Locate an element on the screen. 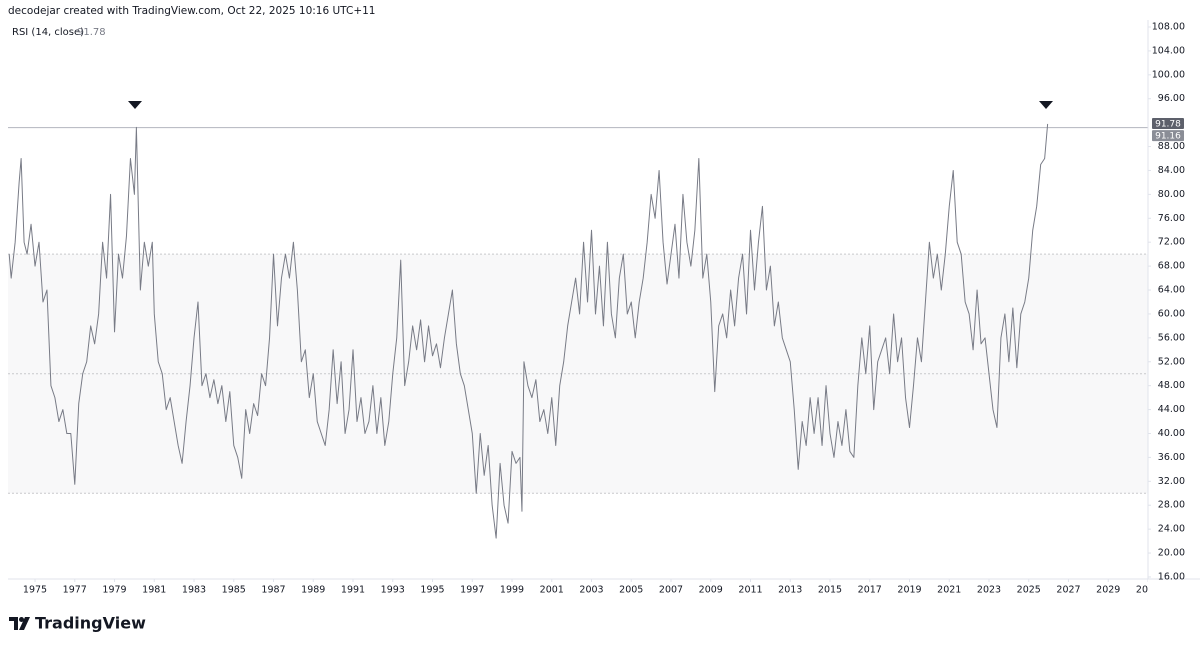  last-value-label: 91.78 is located at coordinates (1168, 124).